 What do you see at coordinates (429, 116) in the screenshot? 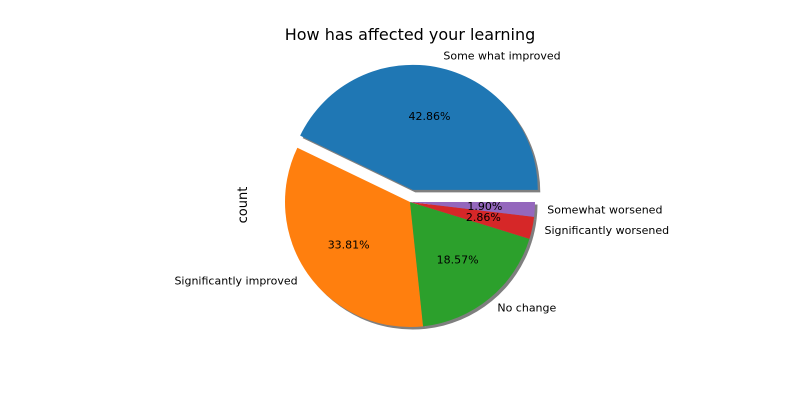
I see `percent-label-some-what-improved: 42.86%` at bounding box center [429, 116].